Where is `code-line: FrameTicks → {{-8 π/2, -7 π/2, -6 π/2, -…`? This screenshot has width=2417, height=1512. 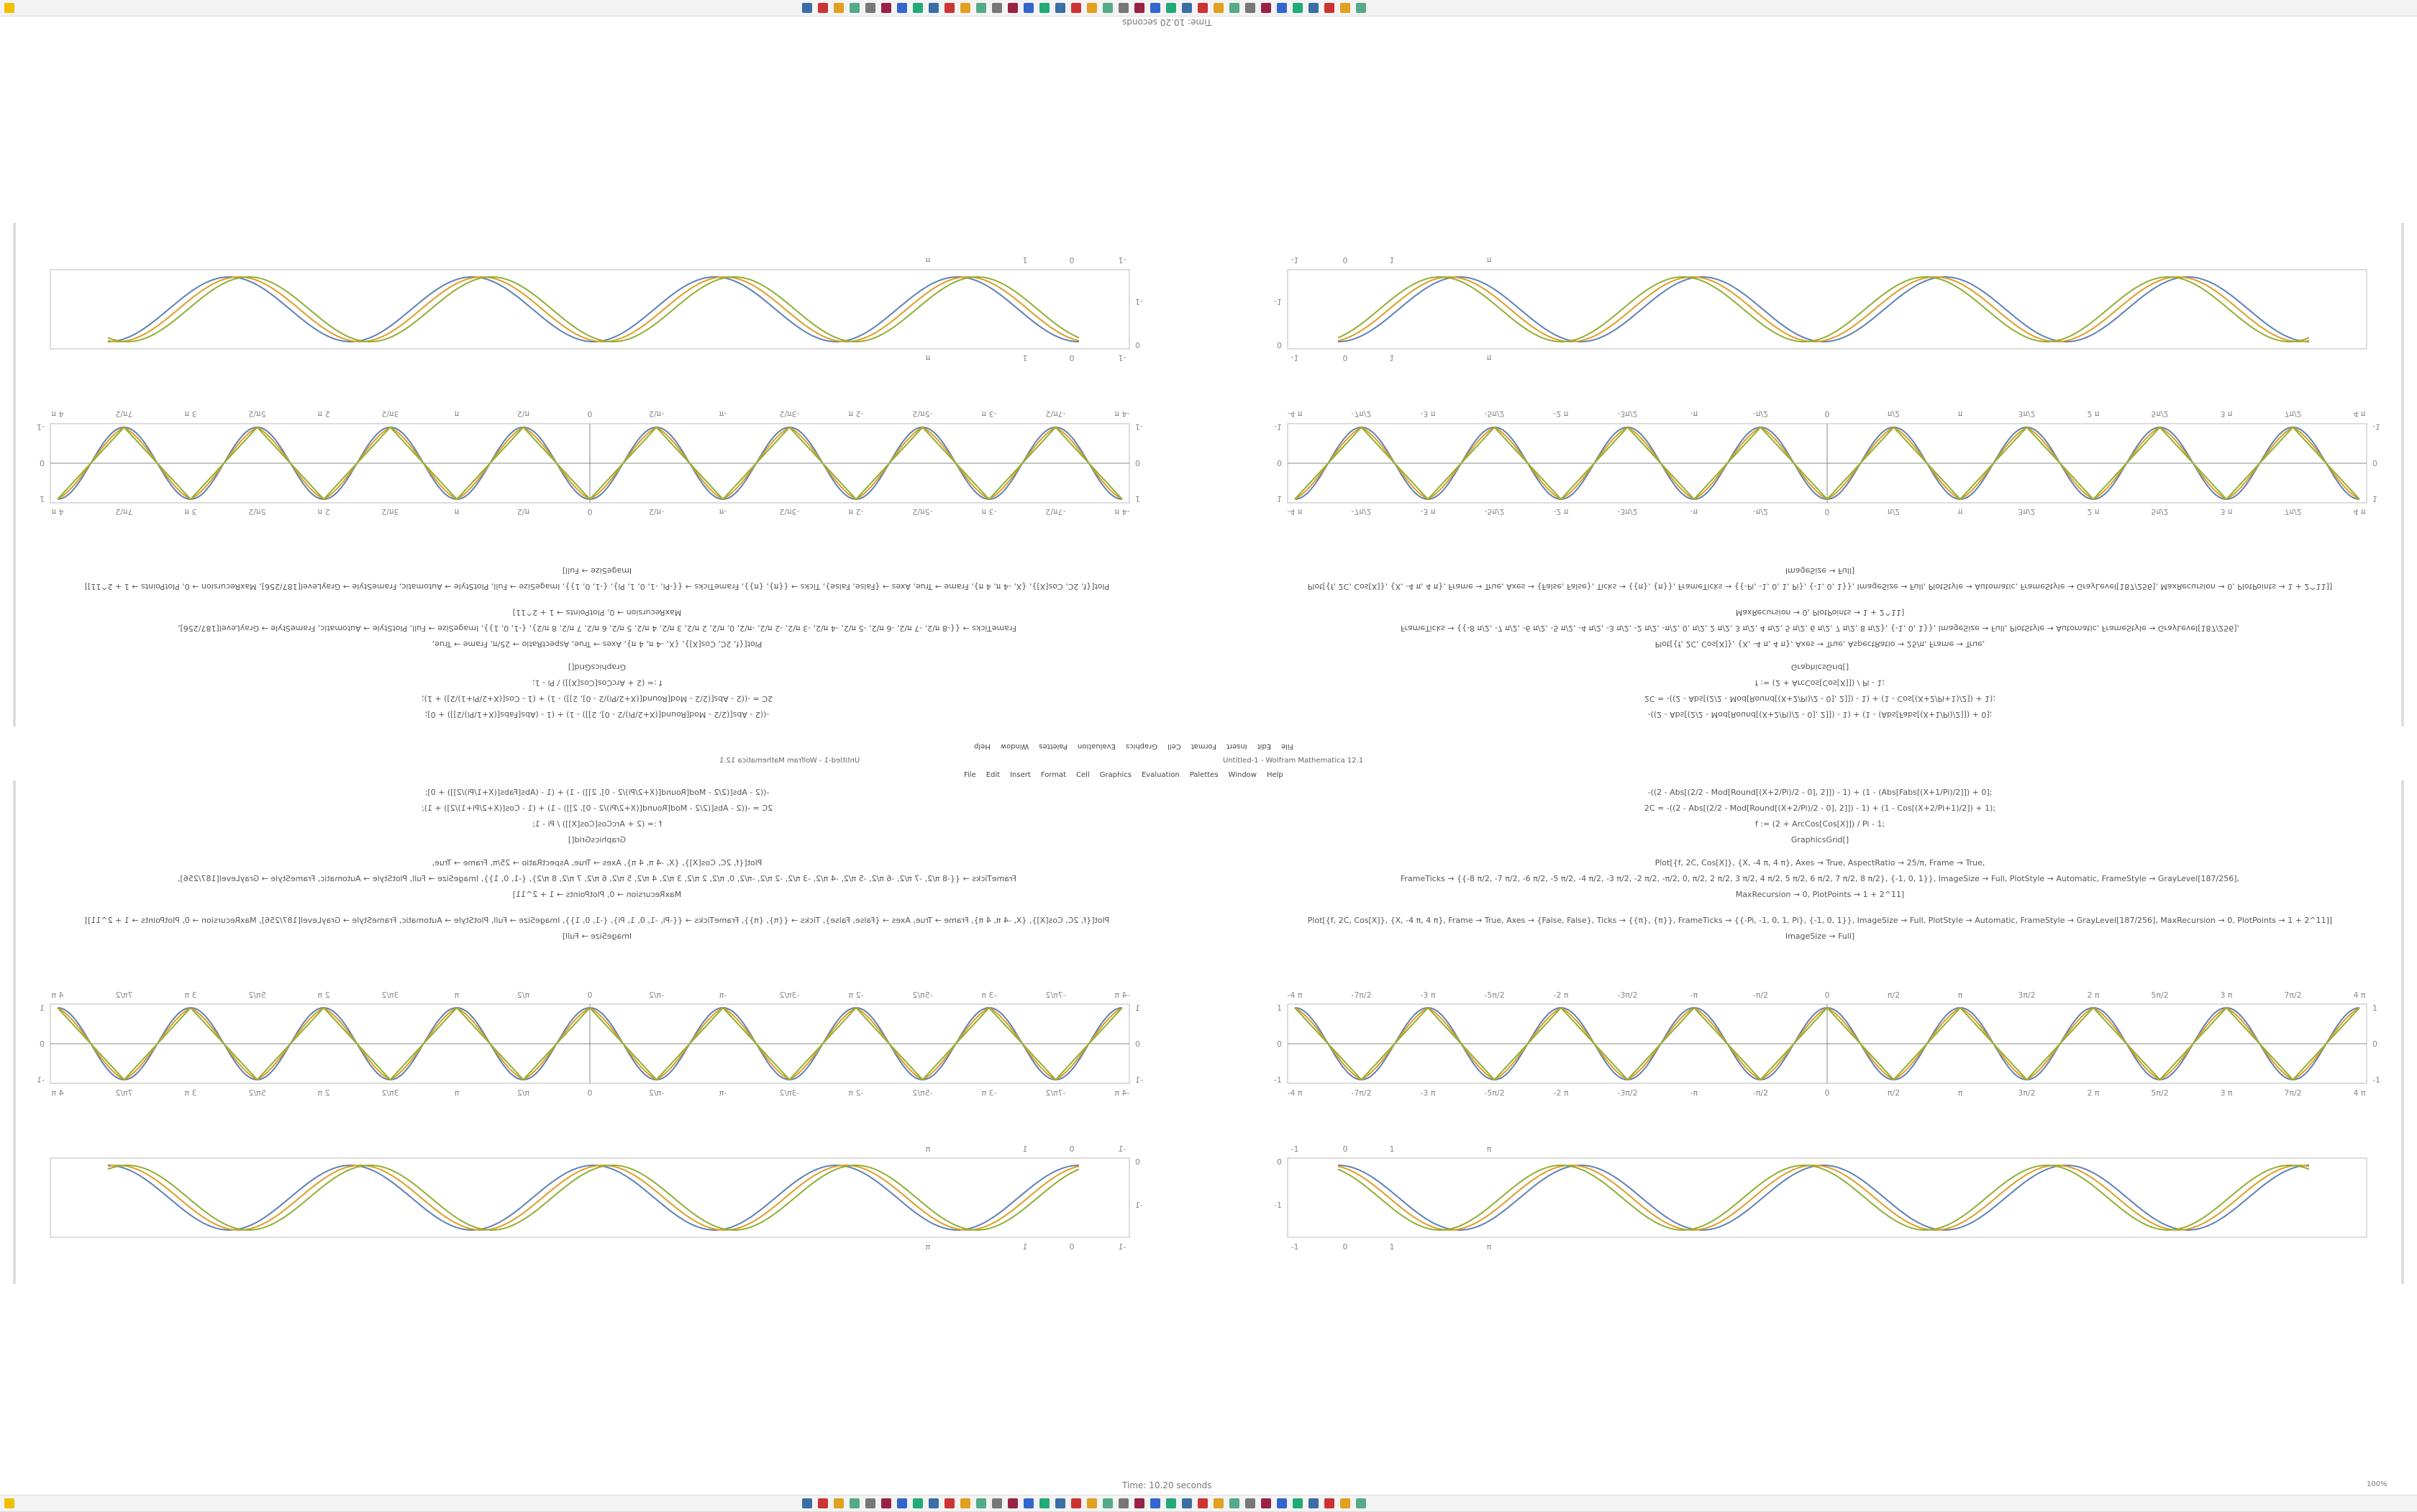 code-line: FrameTicks → {{-8 π/2, -7 π/2, -6 π/2, -… is located at coordinates (1820, 878).